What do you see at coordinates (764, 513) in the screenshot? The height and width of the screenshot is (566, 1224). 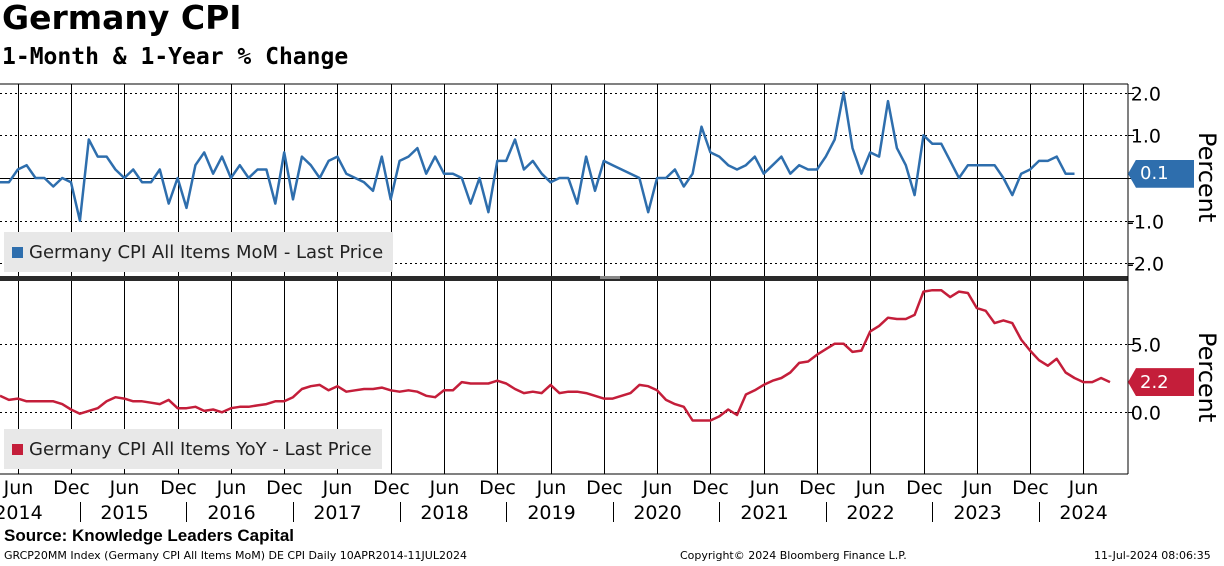 I see `x-tick-year-label: 2021` at bounding box center [764, 513].